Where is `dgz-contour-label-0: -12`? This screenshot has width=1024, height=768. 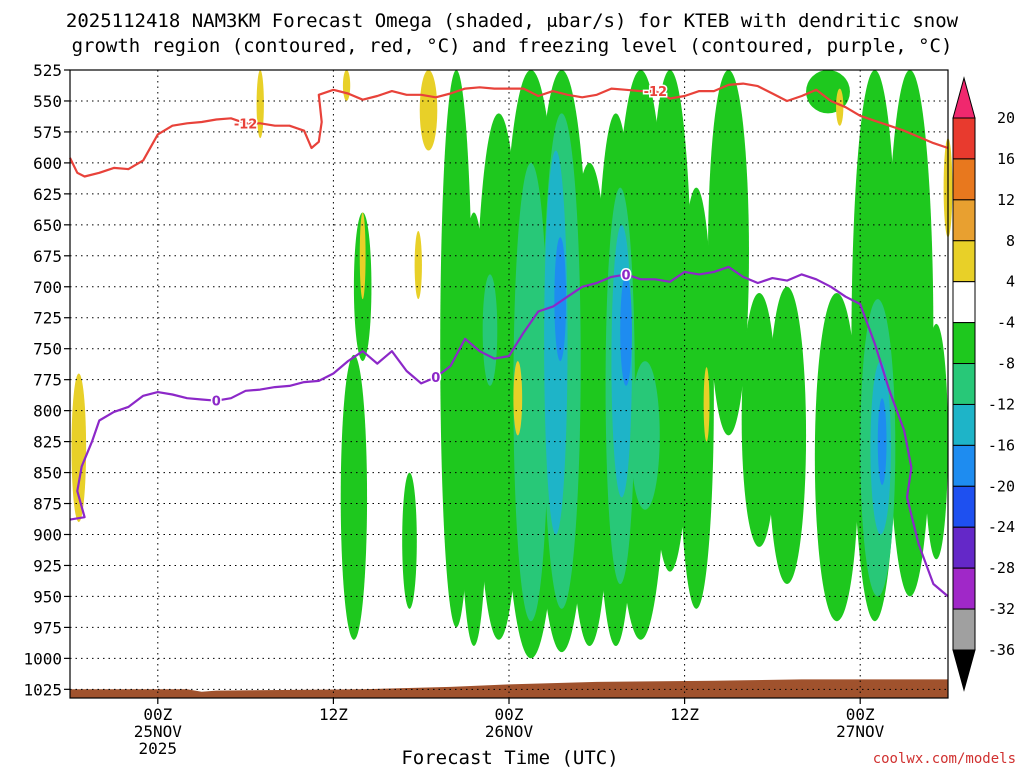 dgz-contour-label-0: -12 is located at coordinates (246, 124).